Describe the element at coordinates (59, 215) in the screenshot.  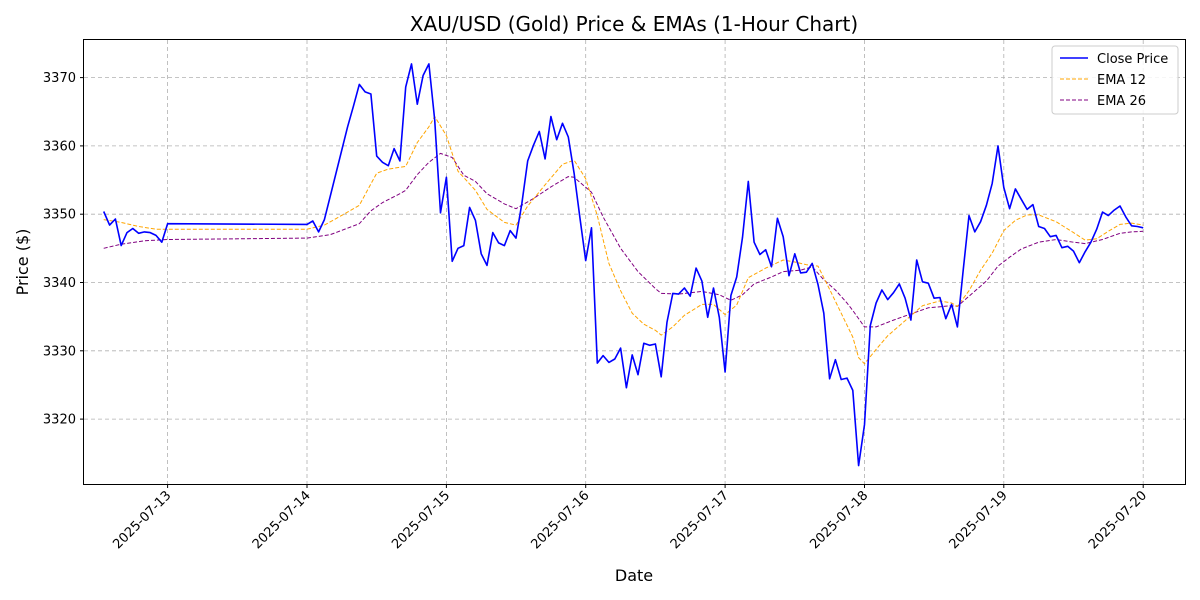
I see `y-tick-label: 3350` at that location.